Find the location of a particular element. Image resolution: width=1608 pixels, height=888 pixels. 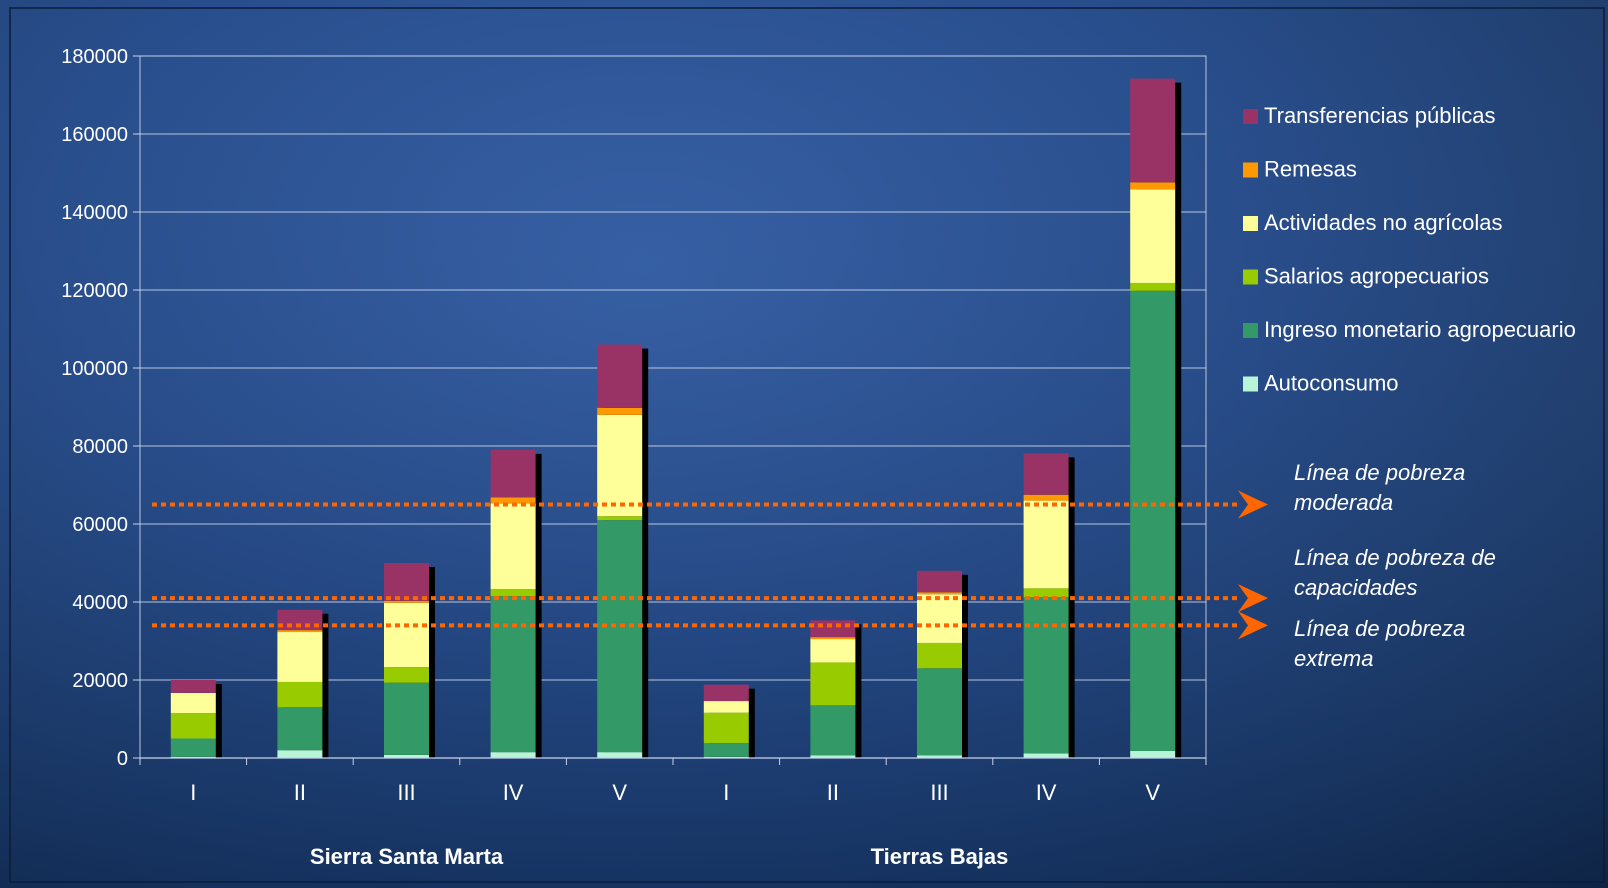

y-tick-label: 180000 is located at coordinates (94, 57).